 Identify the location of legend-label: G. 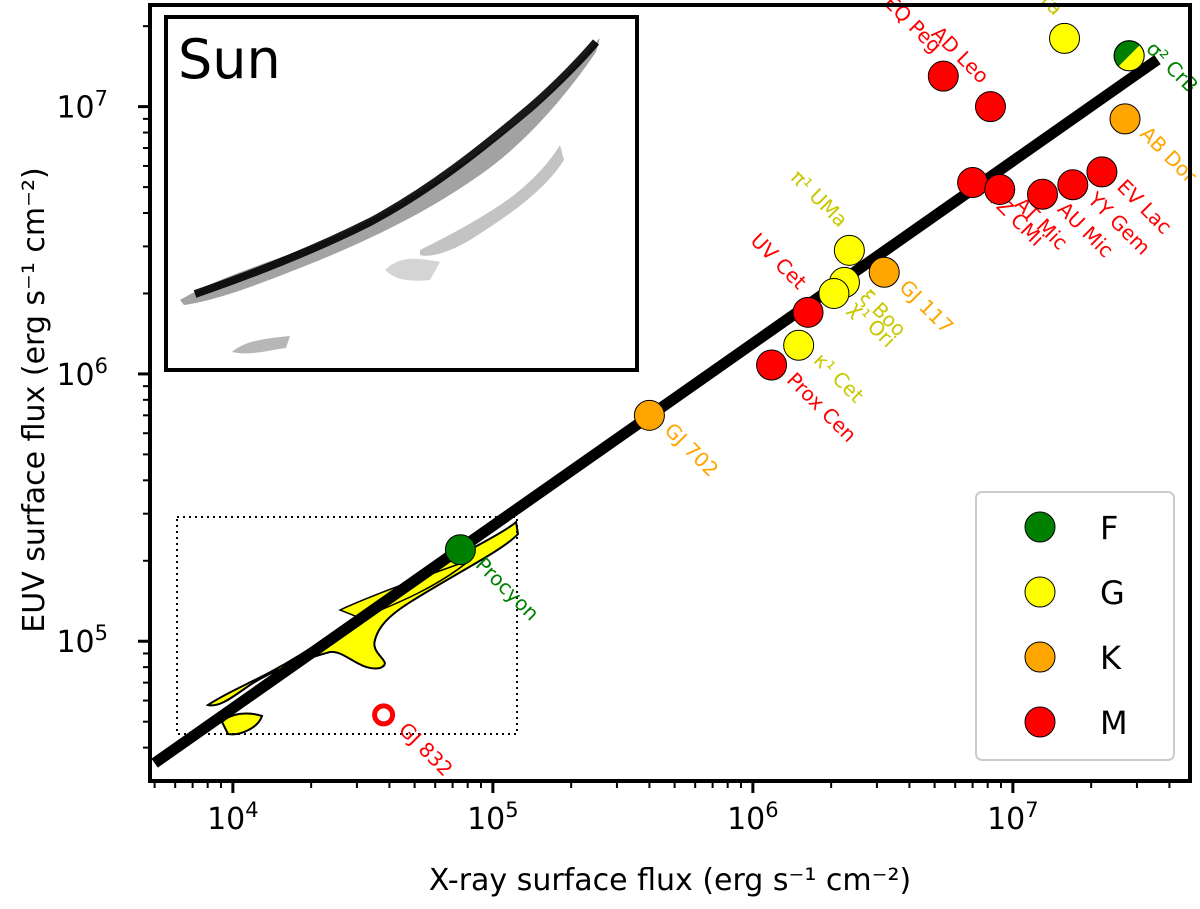
(1112, 593).